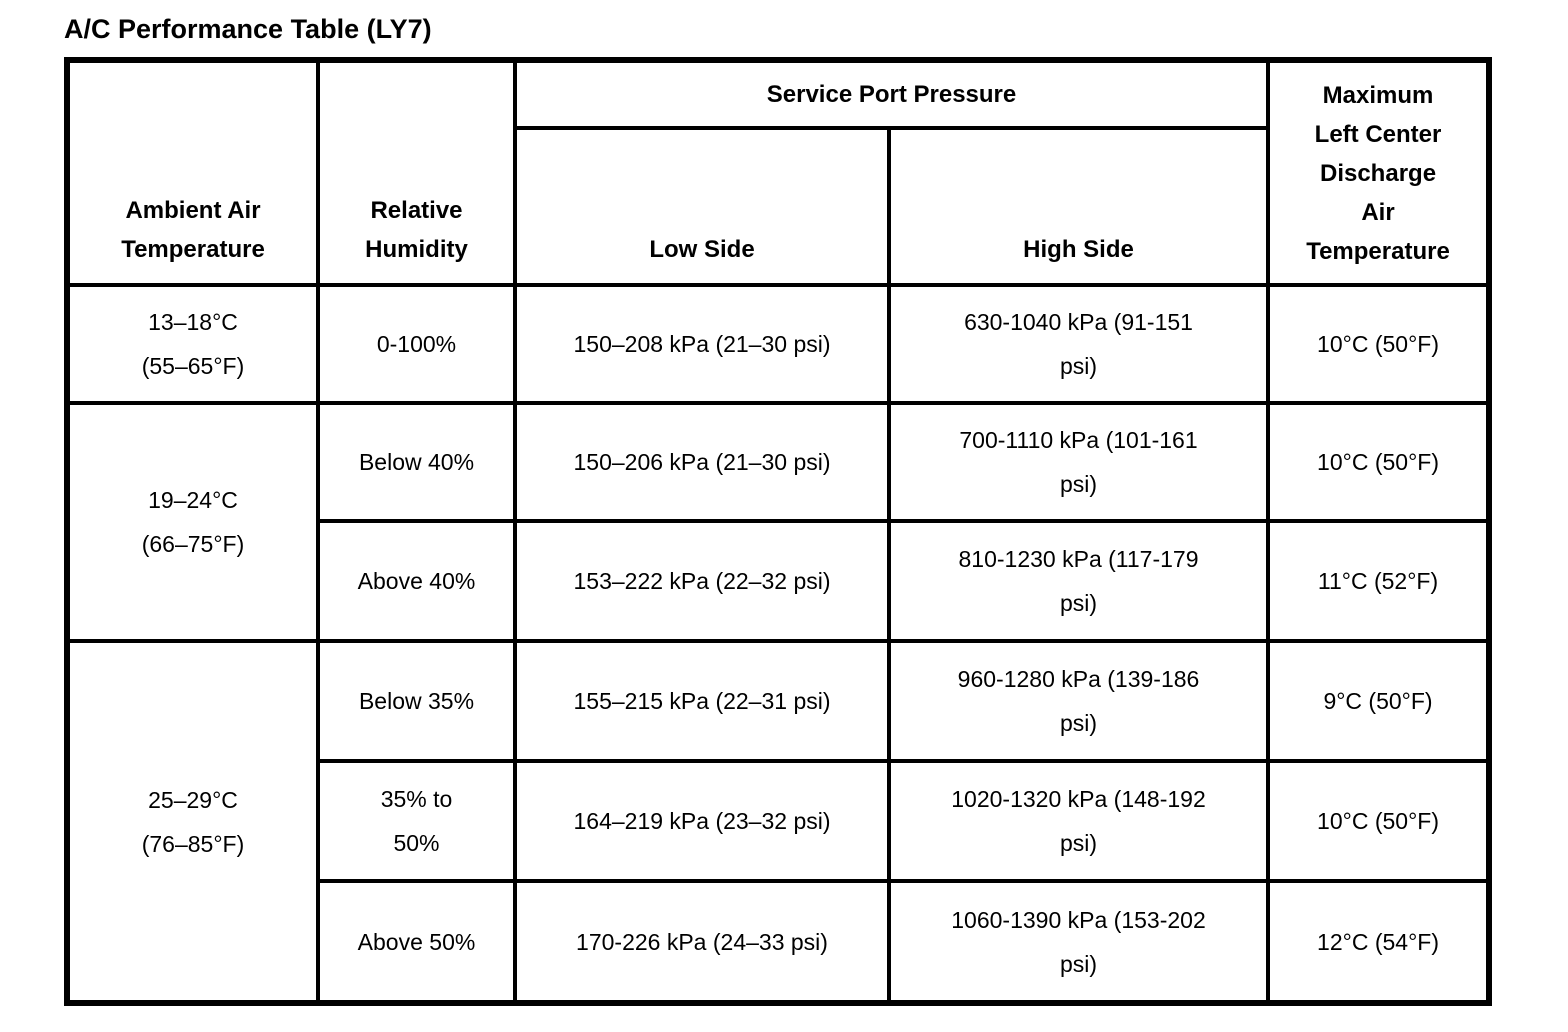  Describe the element at coordinates (1078, 701) in the screenshot. I see `cell-high-side-pressure: 960-1280 kPa (139-186 psi)` at that location.